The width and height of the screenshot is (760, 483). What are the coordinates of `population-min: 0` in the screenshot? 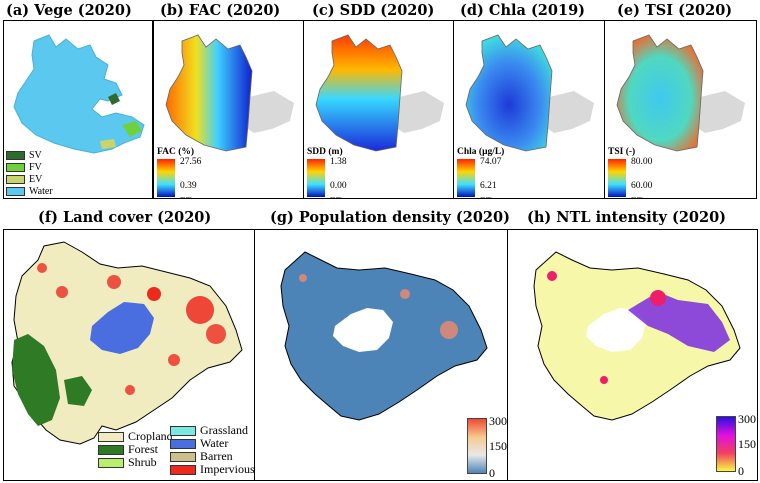 It's located at (492, 473).